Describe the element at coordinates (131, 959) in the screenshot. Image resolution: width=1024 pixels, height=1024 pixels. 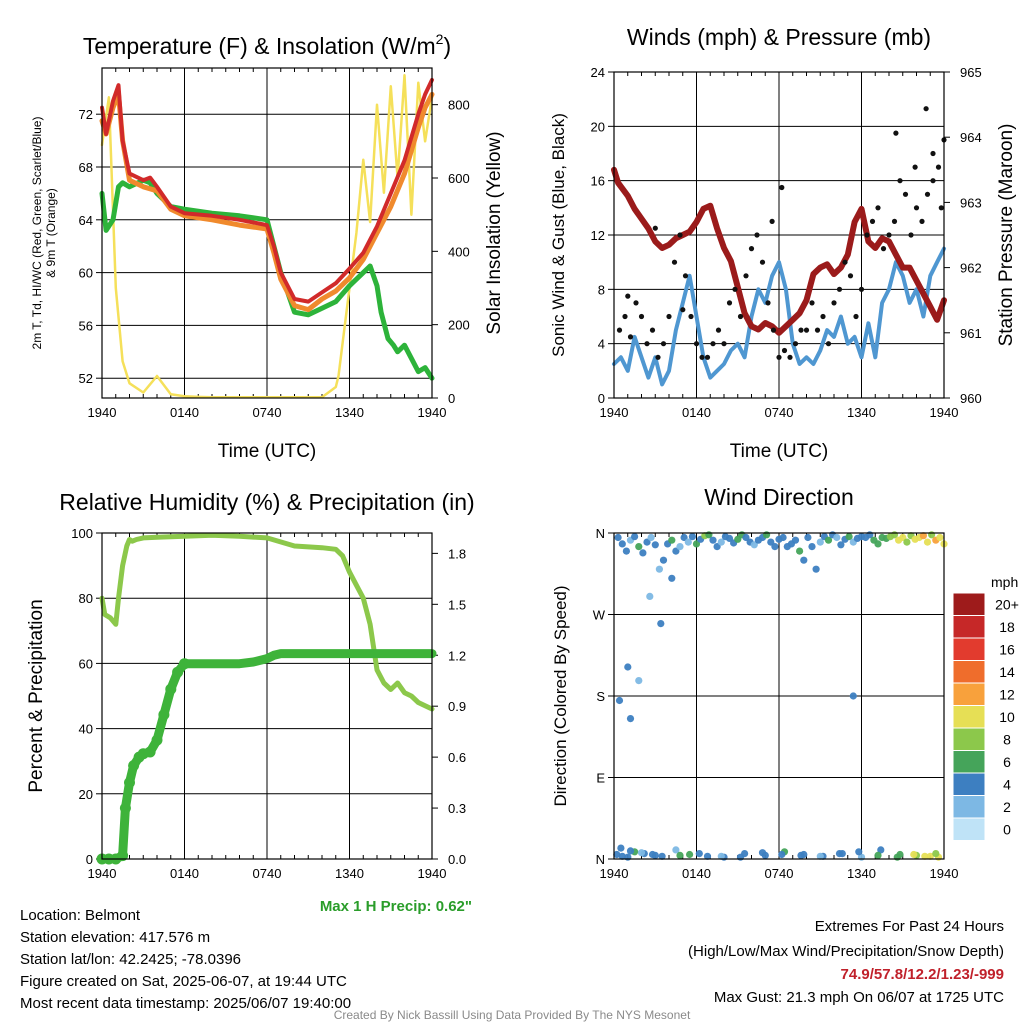
I see `info-latlon: Station lat/lon: 42.2425; -78.0396` at that location.